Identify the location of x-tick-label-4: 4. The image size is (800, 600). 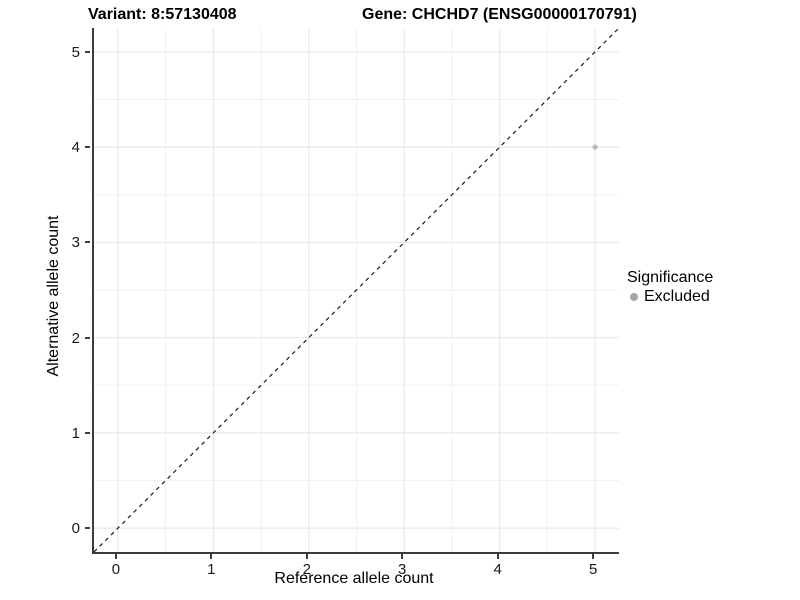
(497, 569).